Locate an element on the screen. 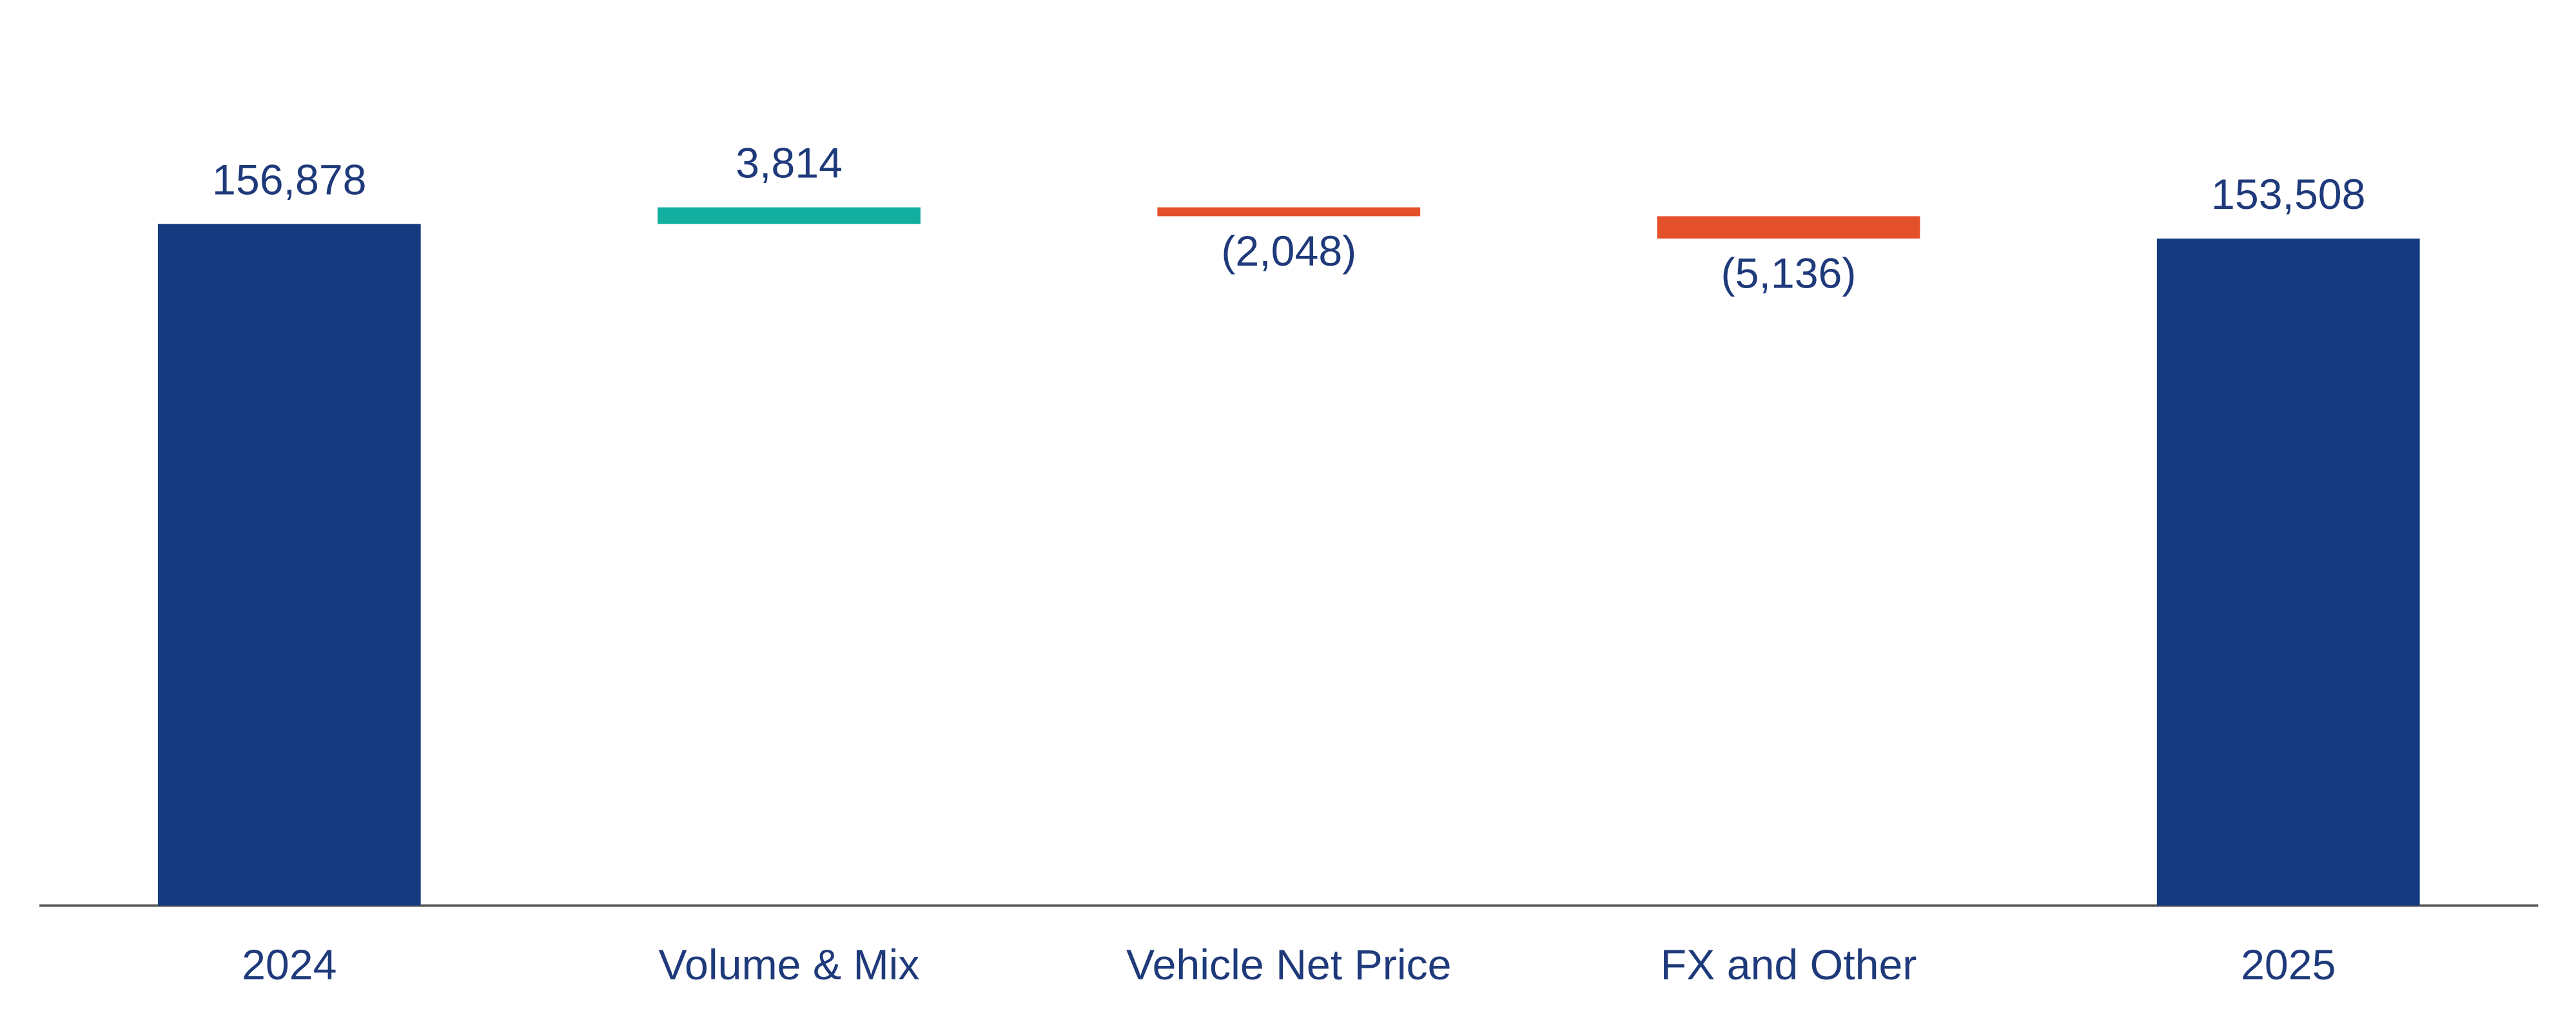 The width and height of the screenshot is (2576, 1029). value-label: (2,048) is located at coordinates (1289, 251).